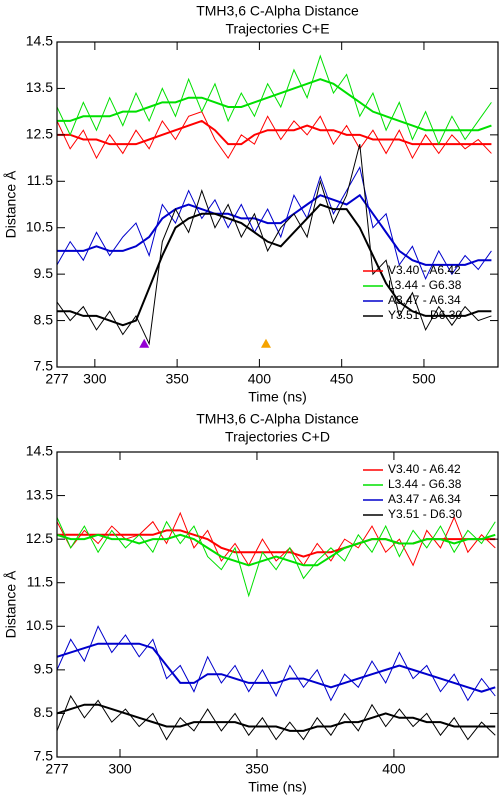  I want to click on x-tick-label: 500, so click(424, 379).